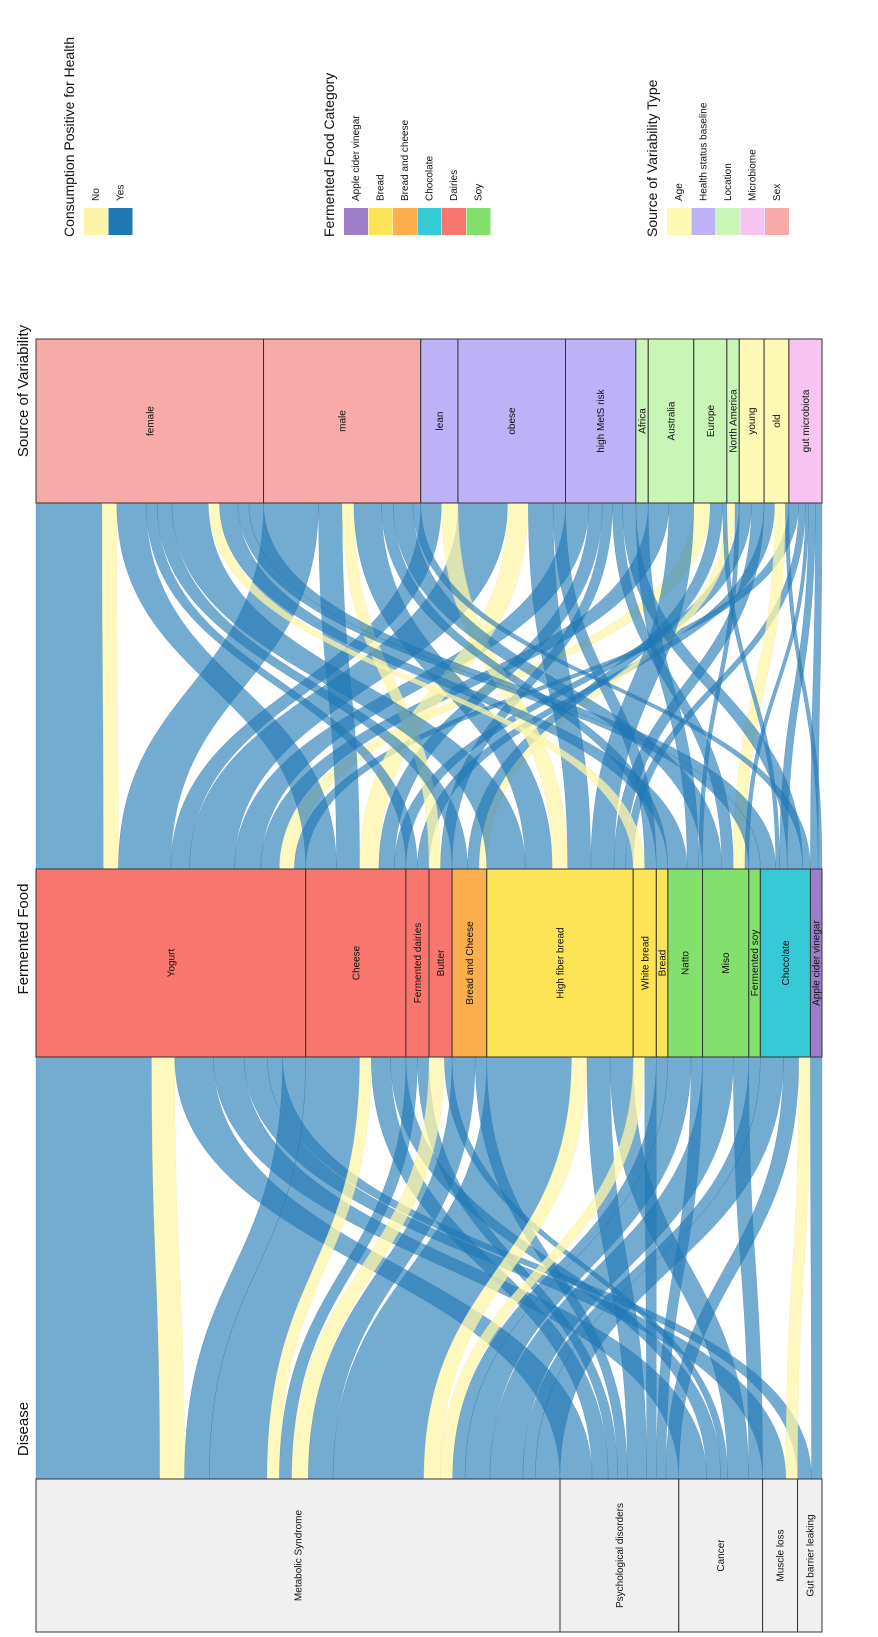 Image resolution: width=878 pixels, height=1637 pixels. I want to click on source-node-lean: lean, so click(439, 421).